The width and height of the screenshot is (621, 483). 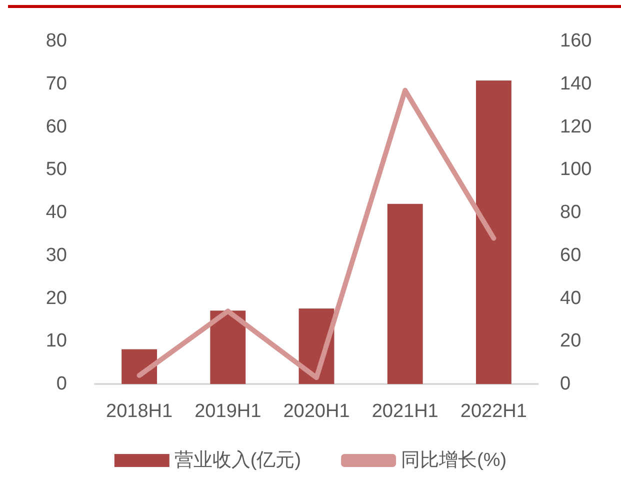 What do you see at coordinates (316, 411) in the screenshot?
I see `x-tick-label: 2020H1` at bounding box center [316, 411].